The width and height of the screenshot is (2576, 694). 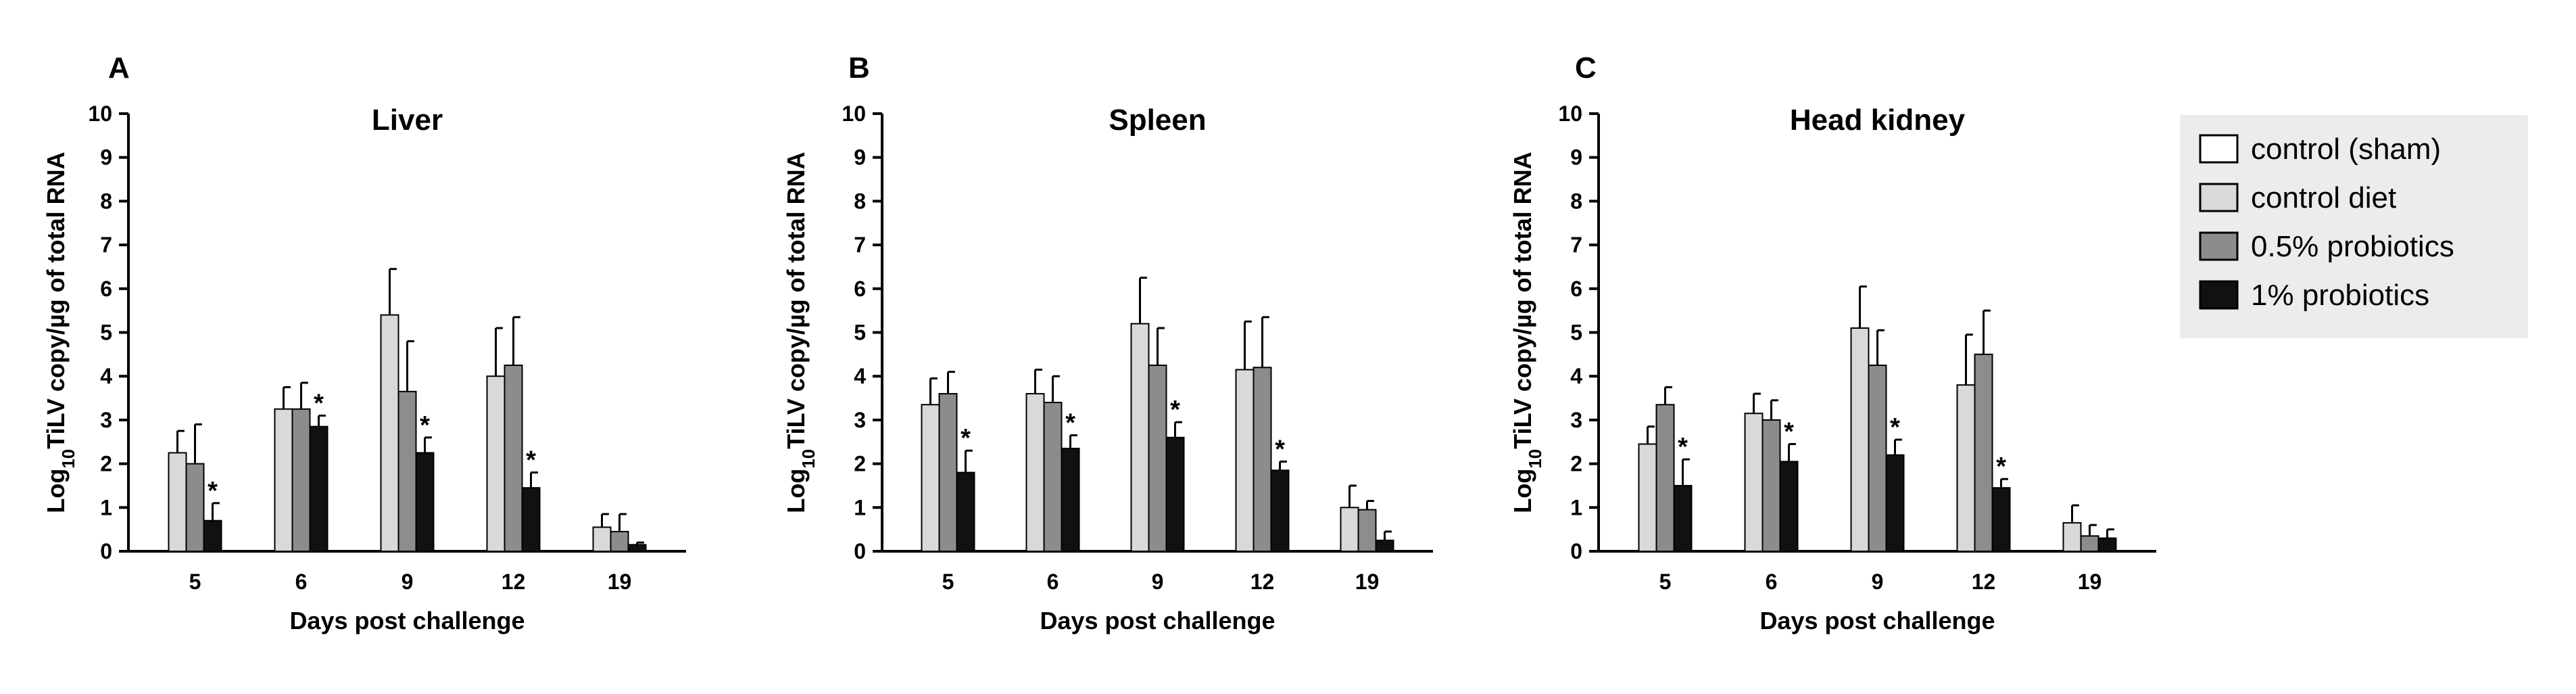 What do you see at coordinates (2323, 197) in the screenshot?
I see `legend-label-control-diet: control diet` at bounding box center [2323, 197].